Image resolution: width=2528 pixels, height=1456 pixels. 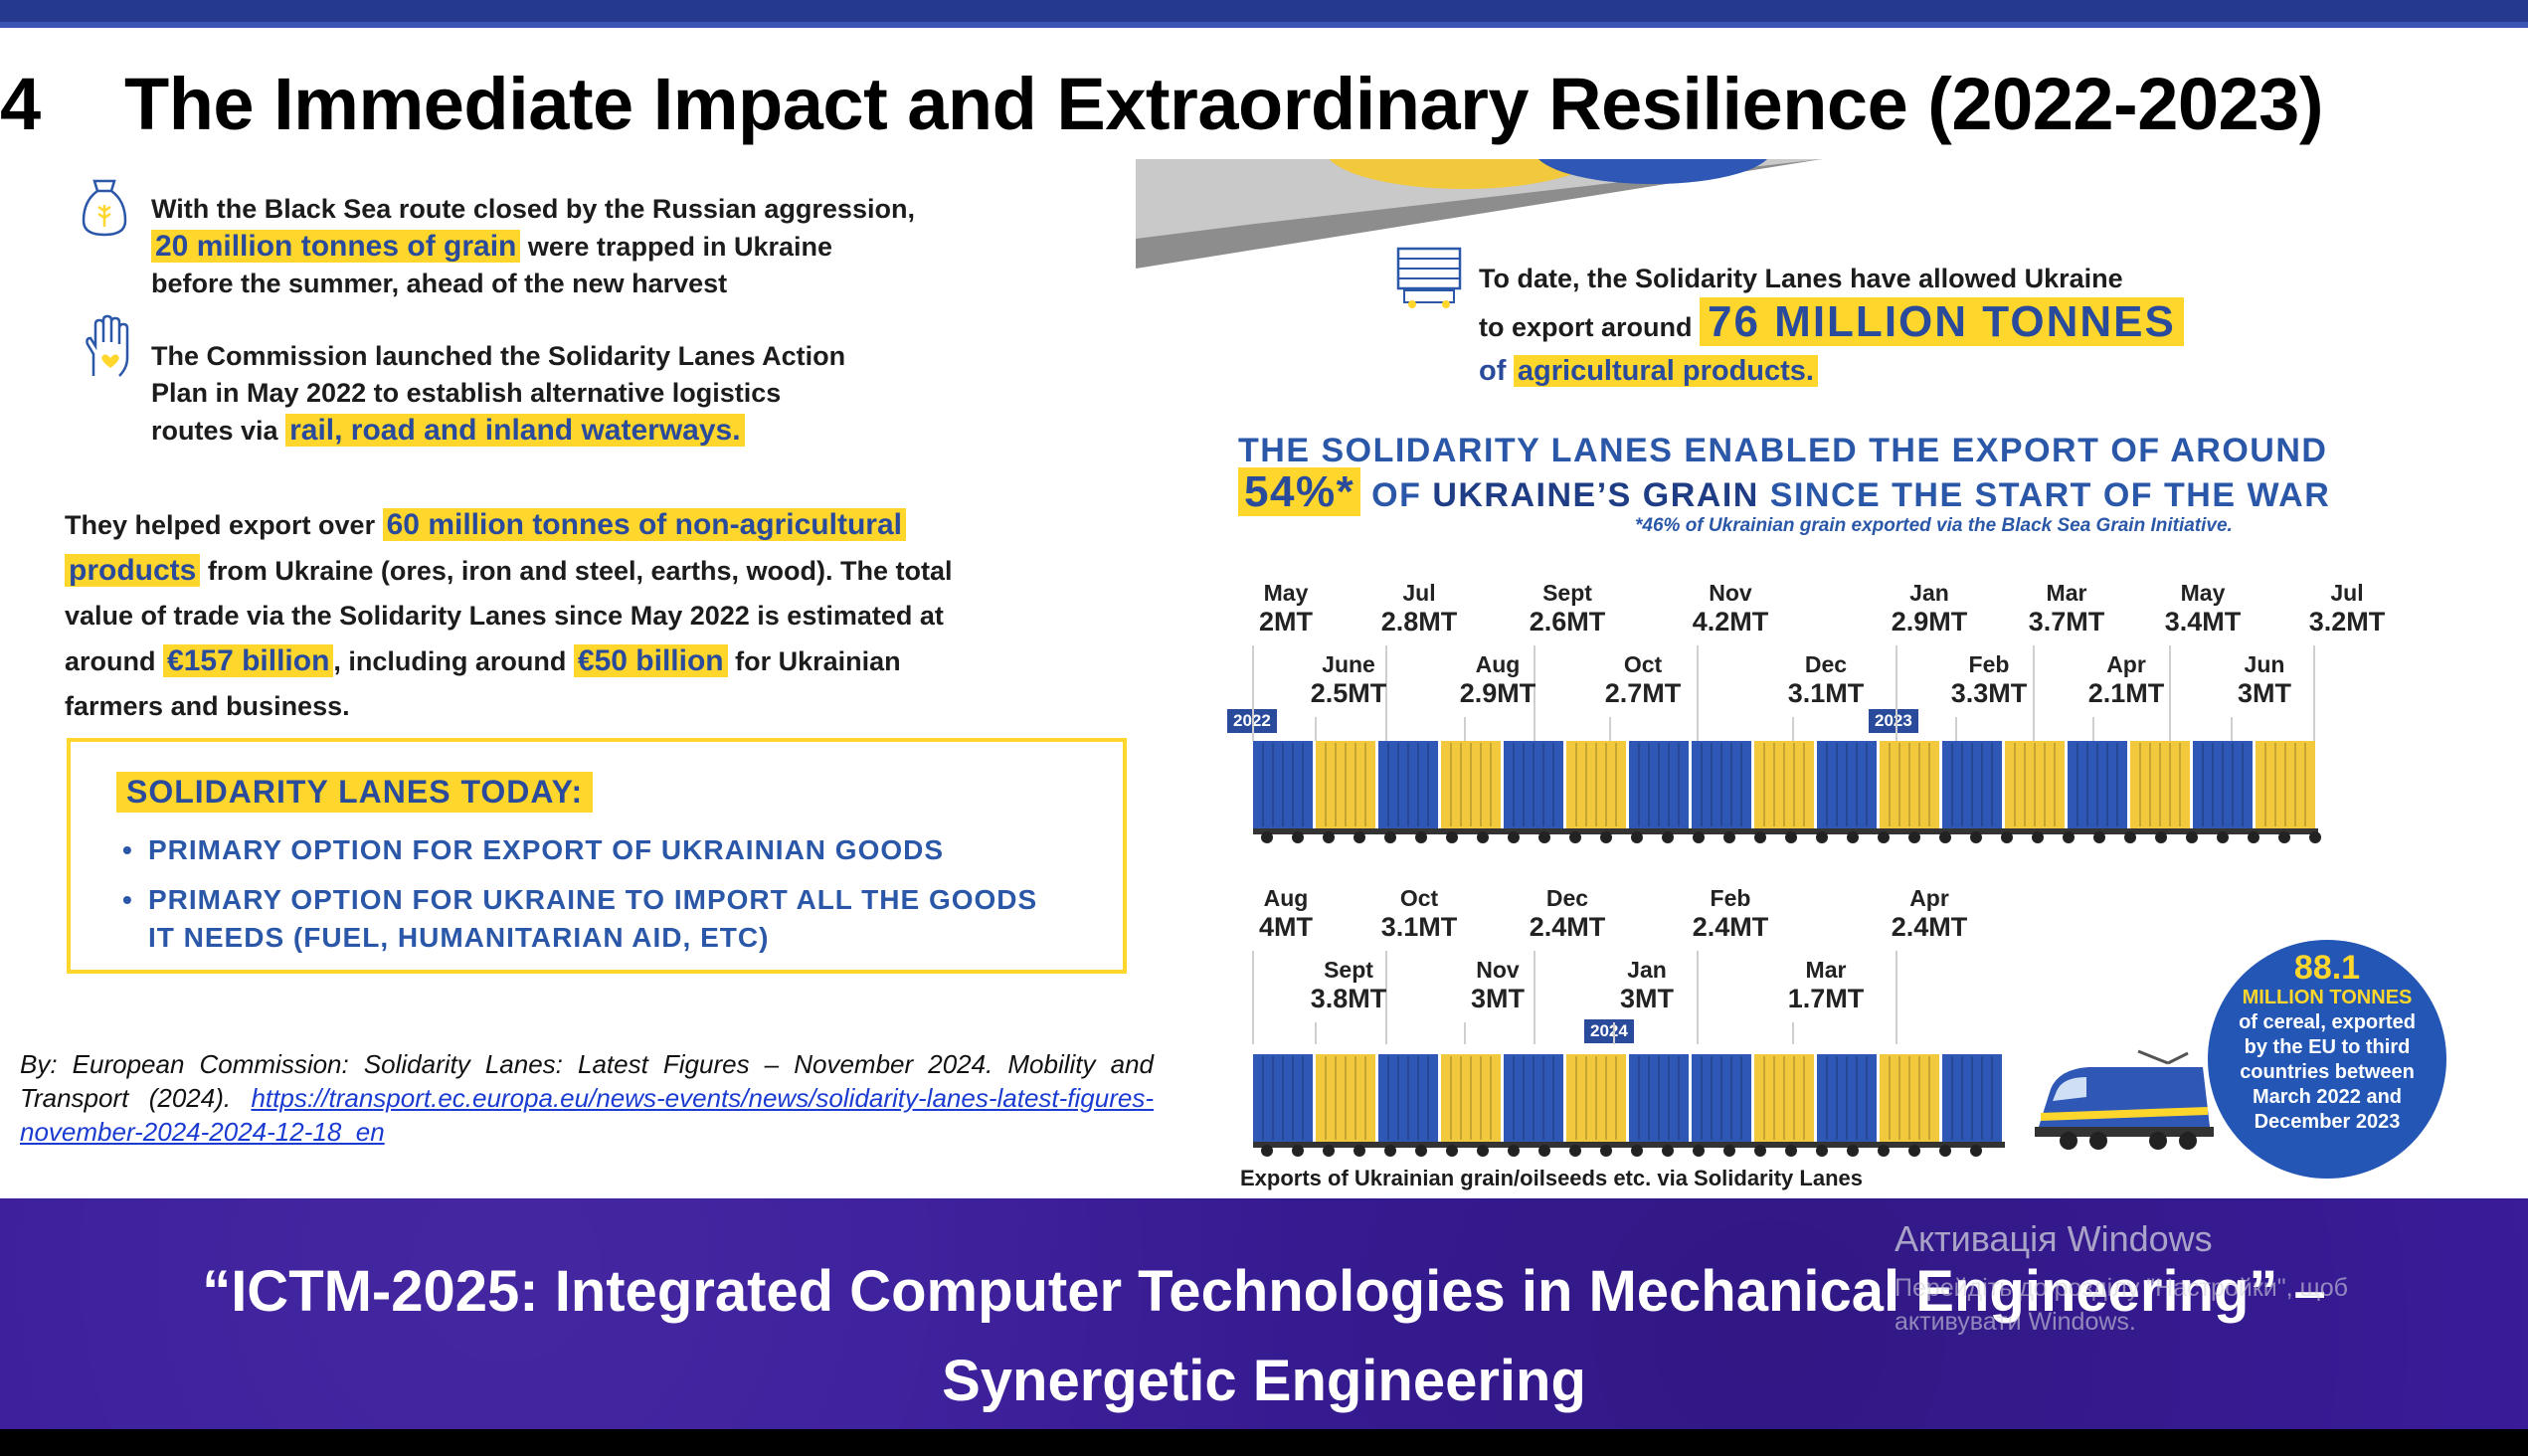 What do you see at coordinates (2264, 664) in the screenshot?
I see `timeline-month: Jun` at bounding box center [2264, 664].